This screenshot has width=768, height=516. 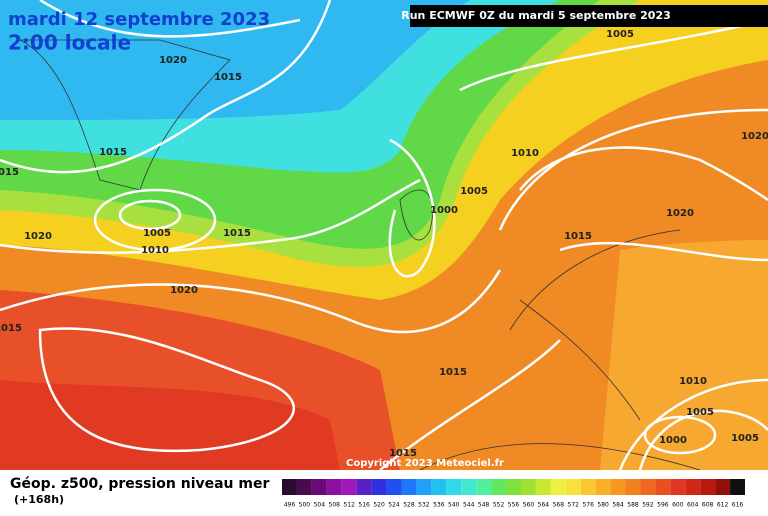 I want to click on scale-label: 588, so click(x=633, y=505).